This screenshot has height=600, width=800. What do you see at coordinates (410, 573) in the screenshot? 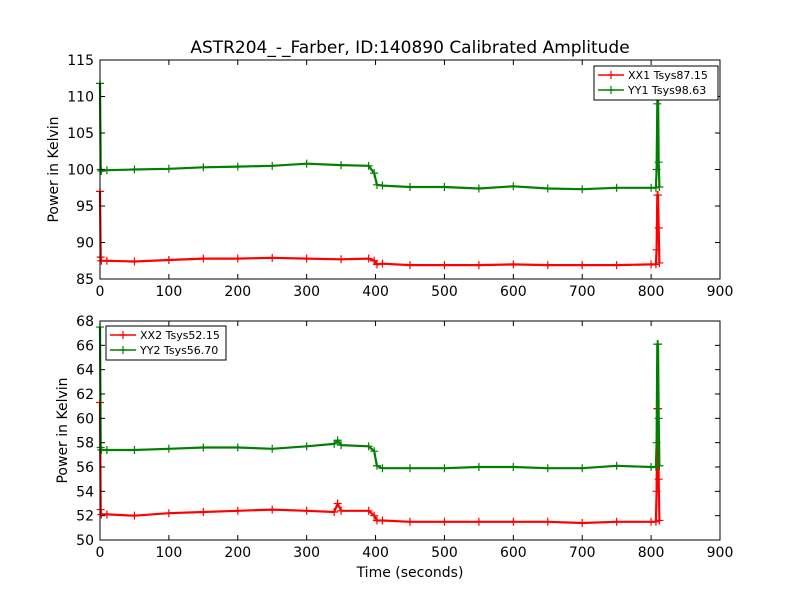
I see `x-axis-label: Time (seconds)` at bounding box center [410, 573].